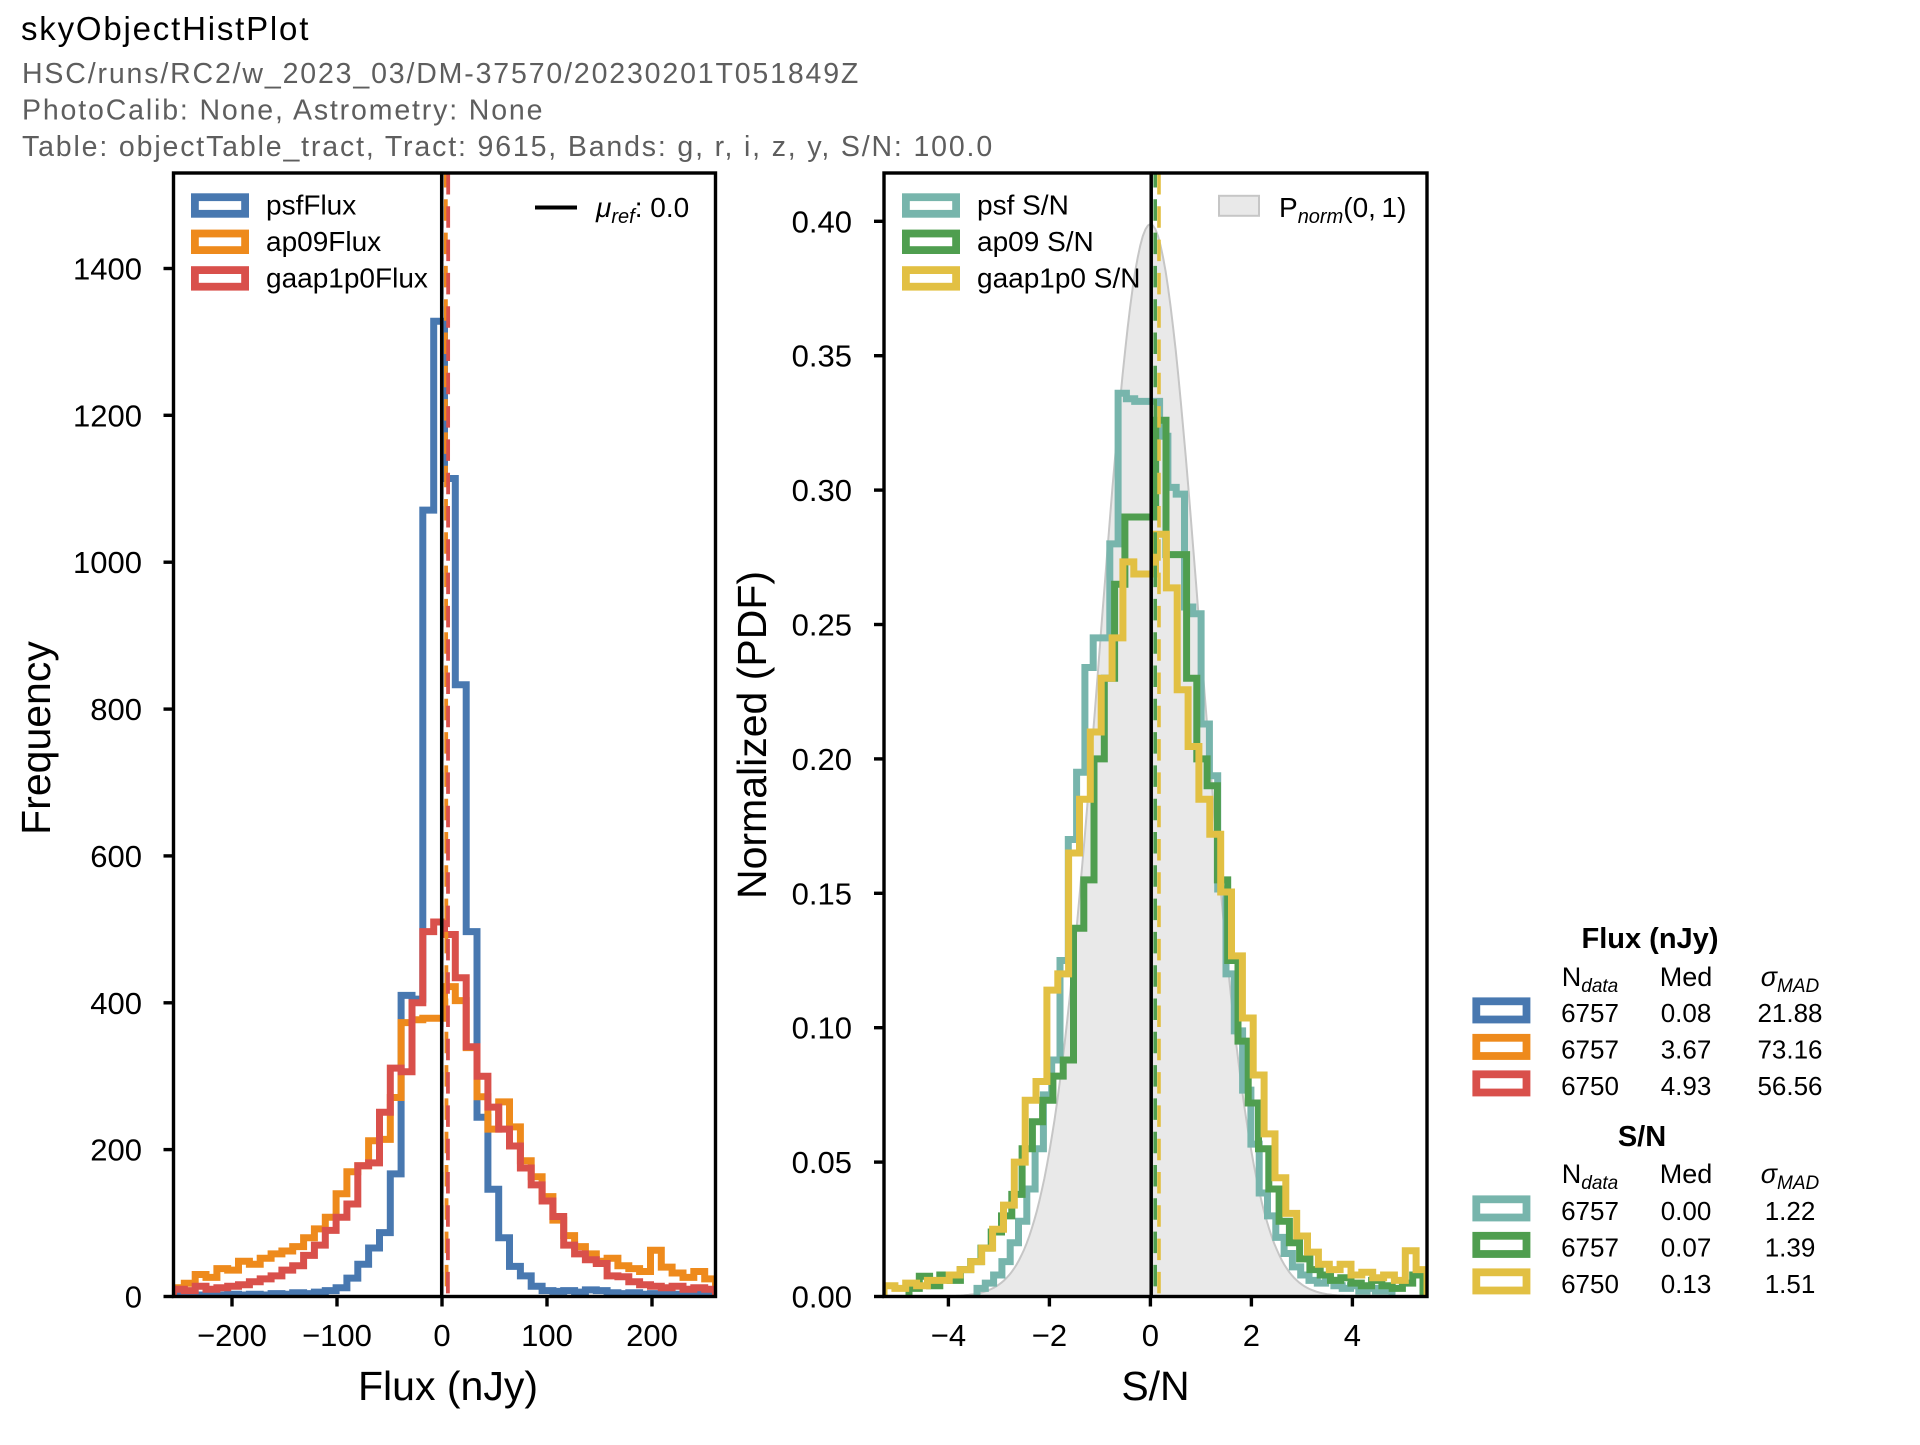 This screenshot has height=1445, width=1920. What do you see at coordinates (1049, 1335) in the screenshot?
I see `svg-text: −2` at bounding box center [1049, 1335].